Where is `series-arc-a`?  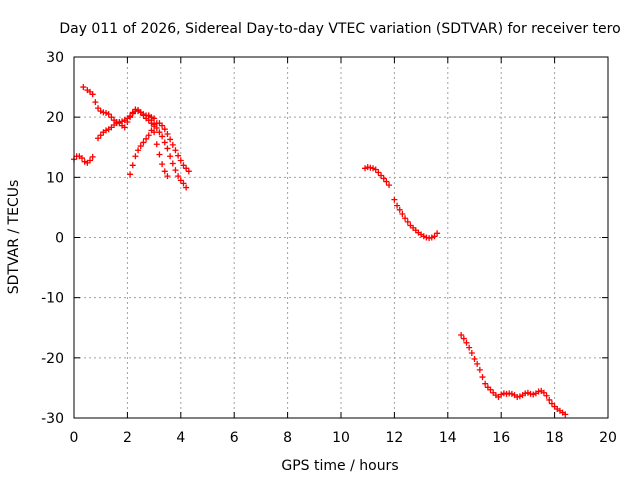
series-arc-a is located at coordinates (83, 159).